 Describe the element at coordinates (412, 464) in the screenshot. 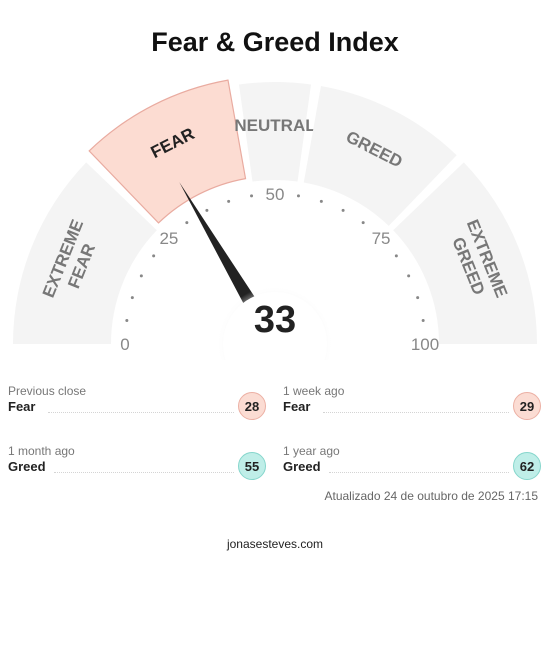

I see `history-1-year-ago: 1 year ago Greed 62` at that location.